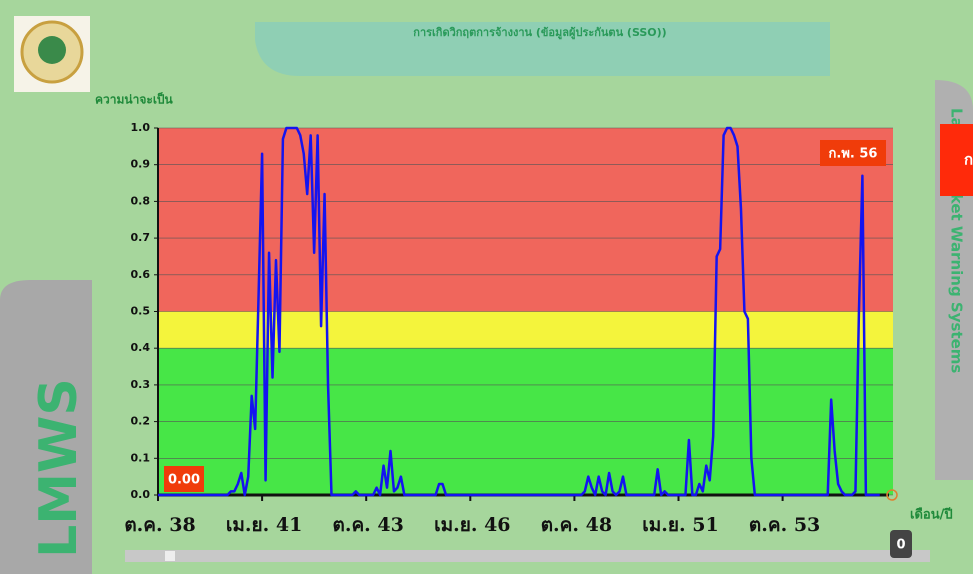 This screenshot has height=574, width=973. I want to click on y-tick-label: 0.2, so click(141, 421).